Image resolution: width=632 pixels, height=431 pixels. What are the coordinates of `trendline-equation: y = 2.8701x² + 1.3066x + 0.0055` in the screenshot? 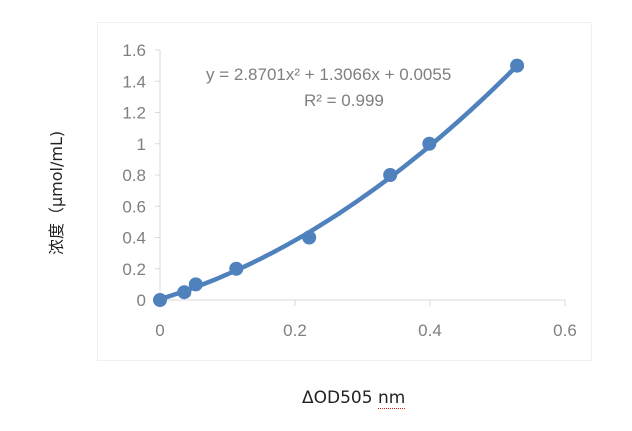 It's located at (328, 74).